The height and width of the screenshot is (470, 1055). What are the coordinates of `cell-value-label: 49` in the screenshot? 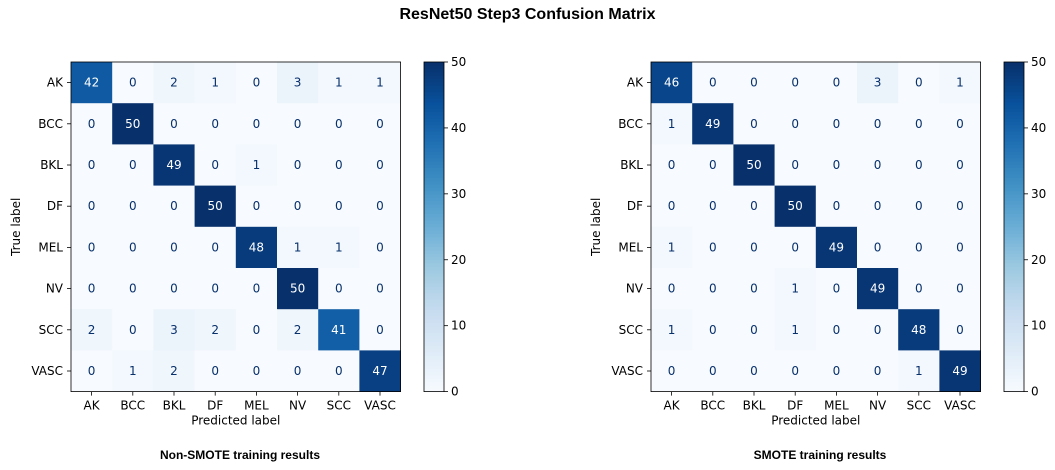 It's located at (712, 124).